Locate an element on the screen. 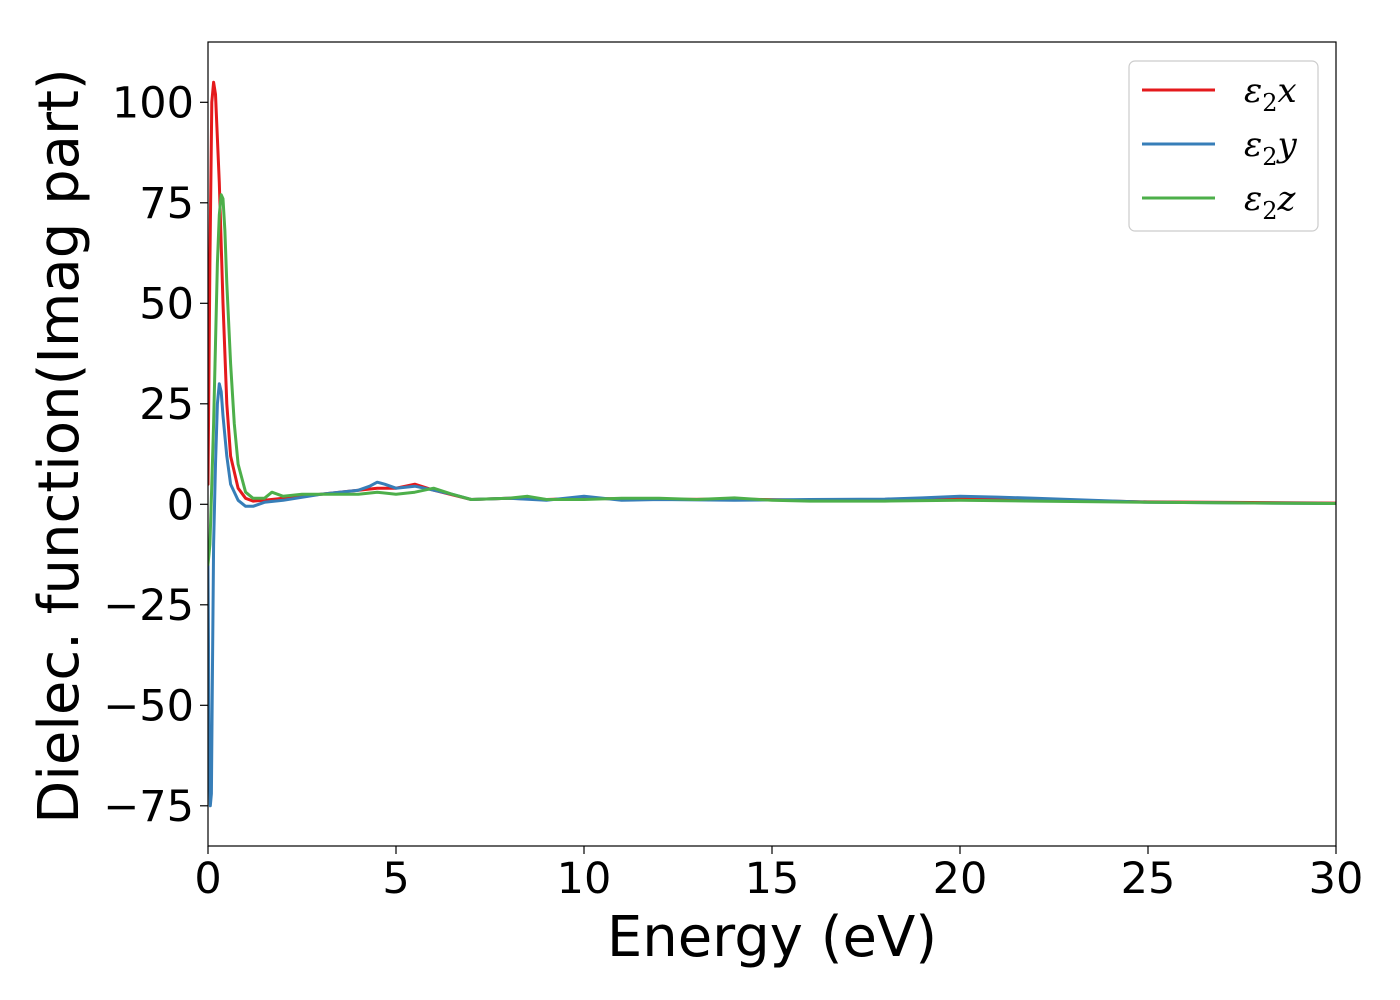  y-tick-label: 0 is located at coordinates (180, 505).